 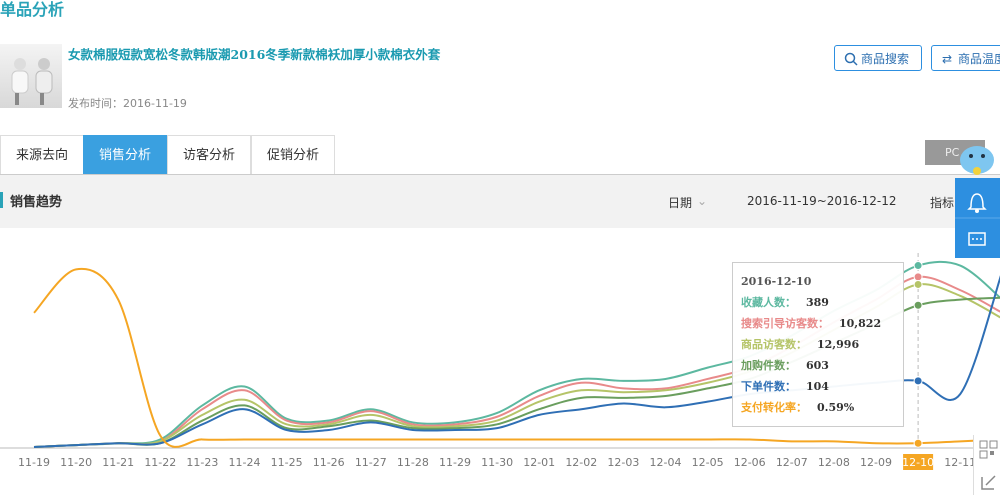 I want to click on x-tick-label: 12-06, so click(x=750, y=462).